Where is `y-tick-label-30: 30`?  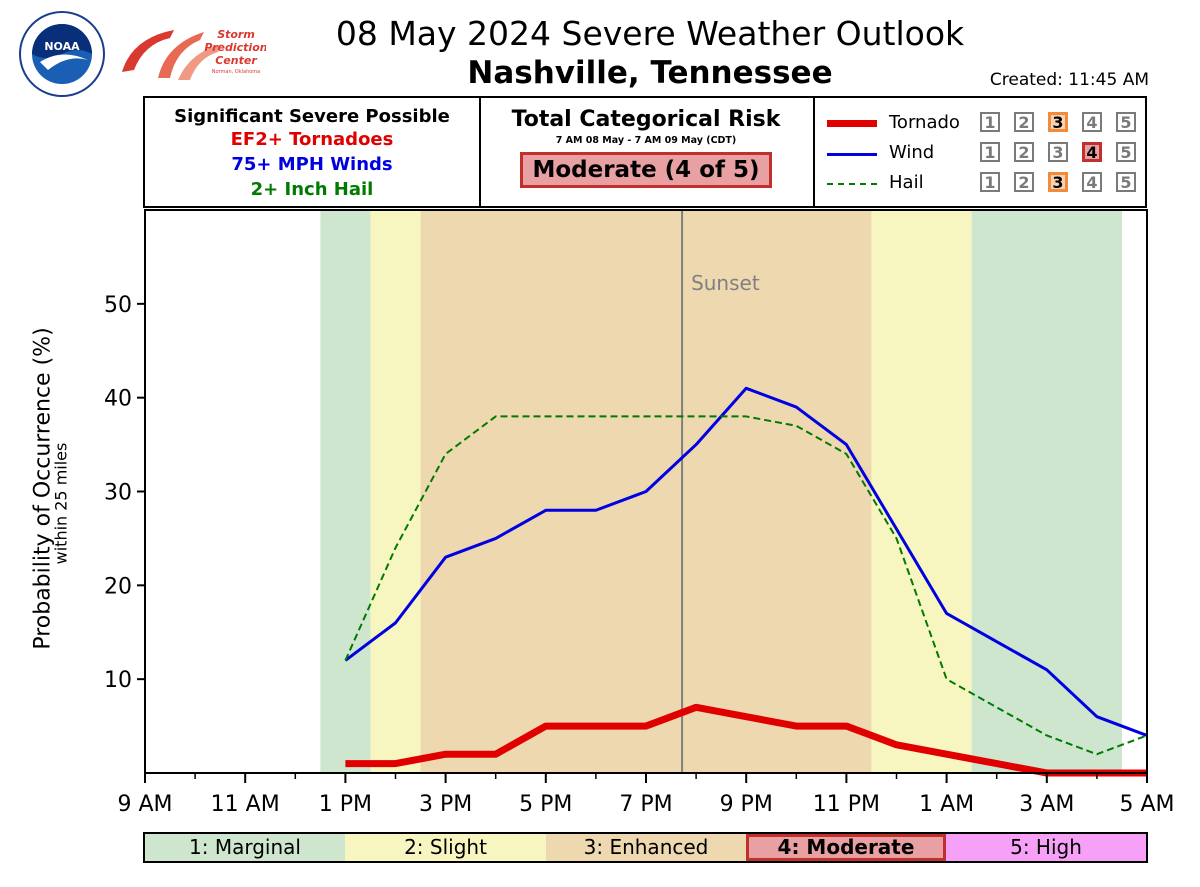 y-tick-label-30: 30 is located at coordinates (118, 493).